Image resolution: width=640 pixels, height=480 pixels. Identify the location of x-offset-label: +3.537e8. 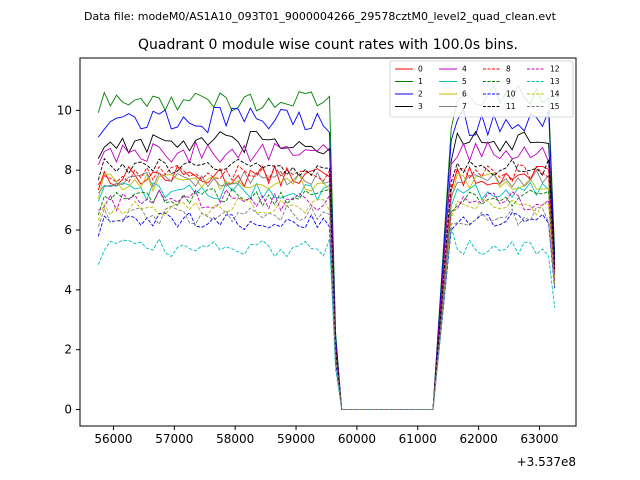
(546, 462).